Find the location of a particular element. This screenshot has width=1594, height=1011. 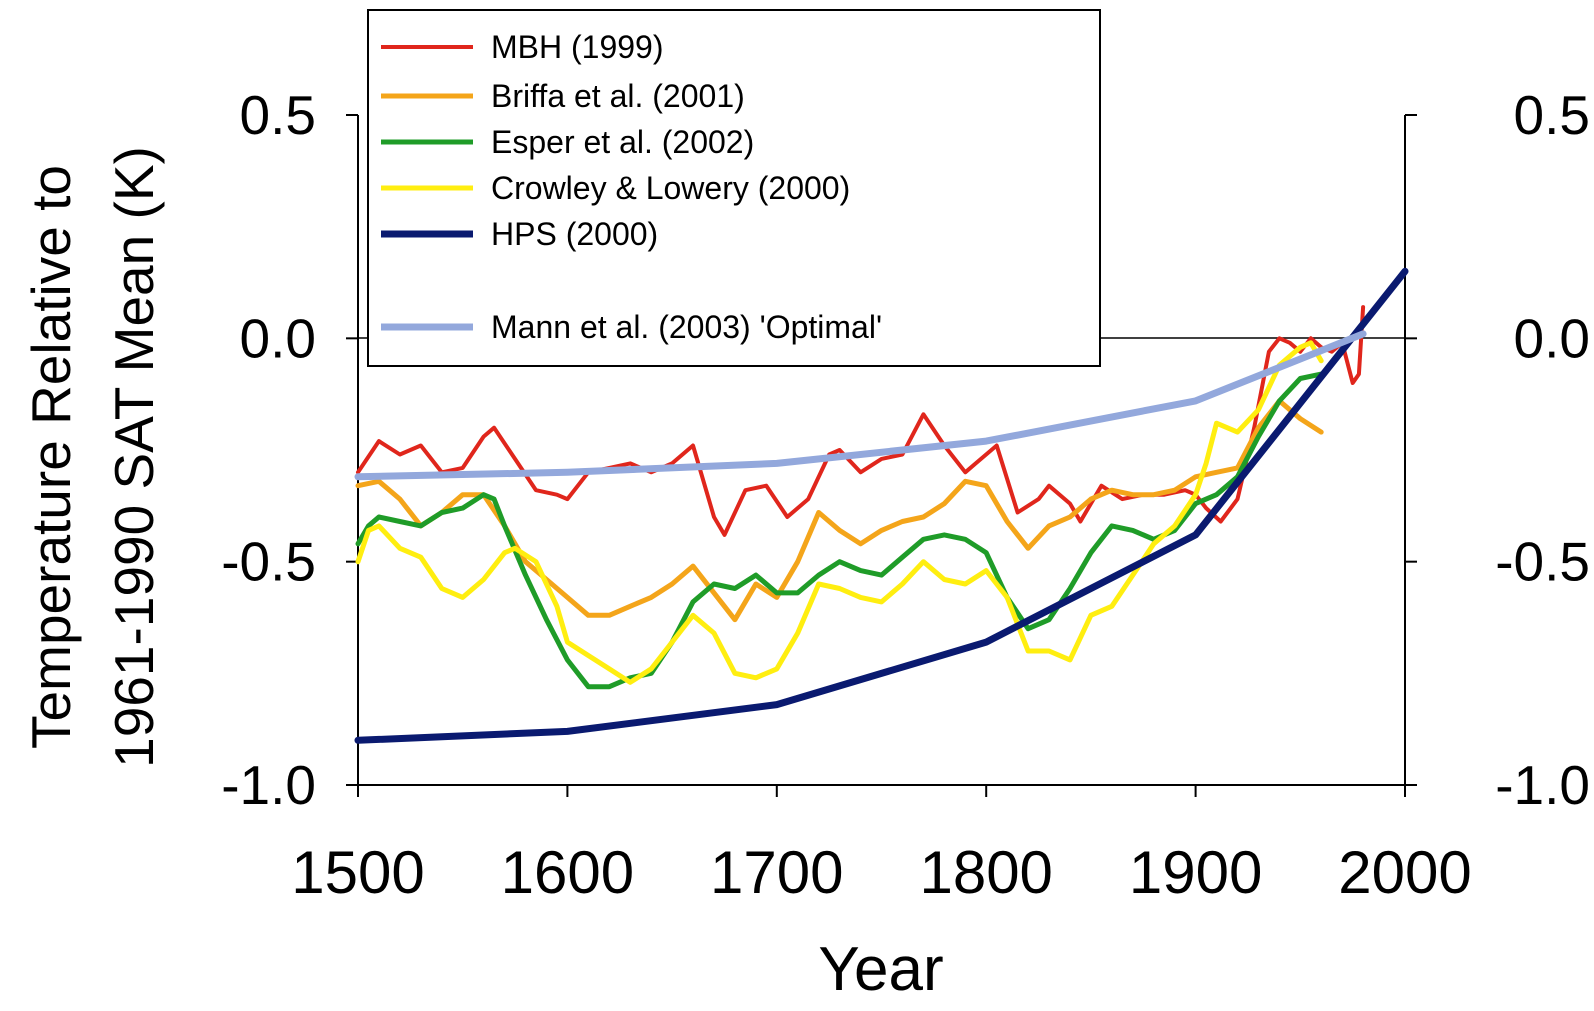

right-y-tick-label: -0.5 is located at coordinates (1542, 562).